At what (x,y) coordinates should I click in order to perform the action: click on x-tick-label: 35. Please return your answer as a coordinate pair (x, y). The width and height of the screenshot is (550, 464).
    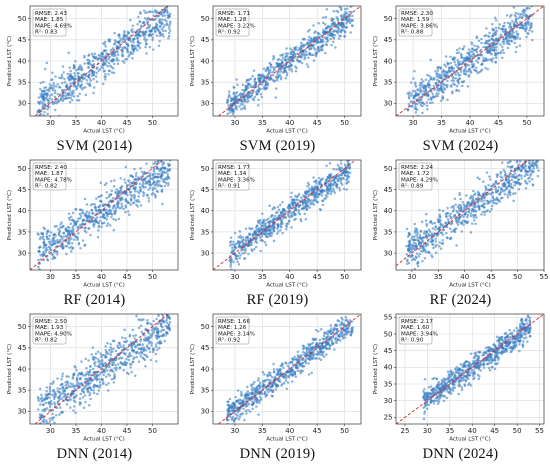
    Looking at the image, I should click on (75, 431).